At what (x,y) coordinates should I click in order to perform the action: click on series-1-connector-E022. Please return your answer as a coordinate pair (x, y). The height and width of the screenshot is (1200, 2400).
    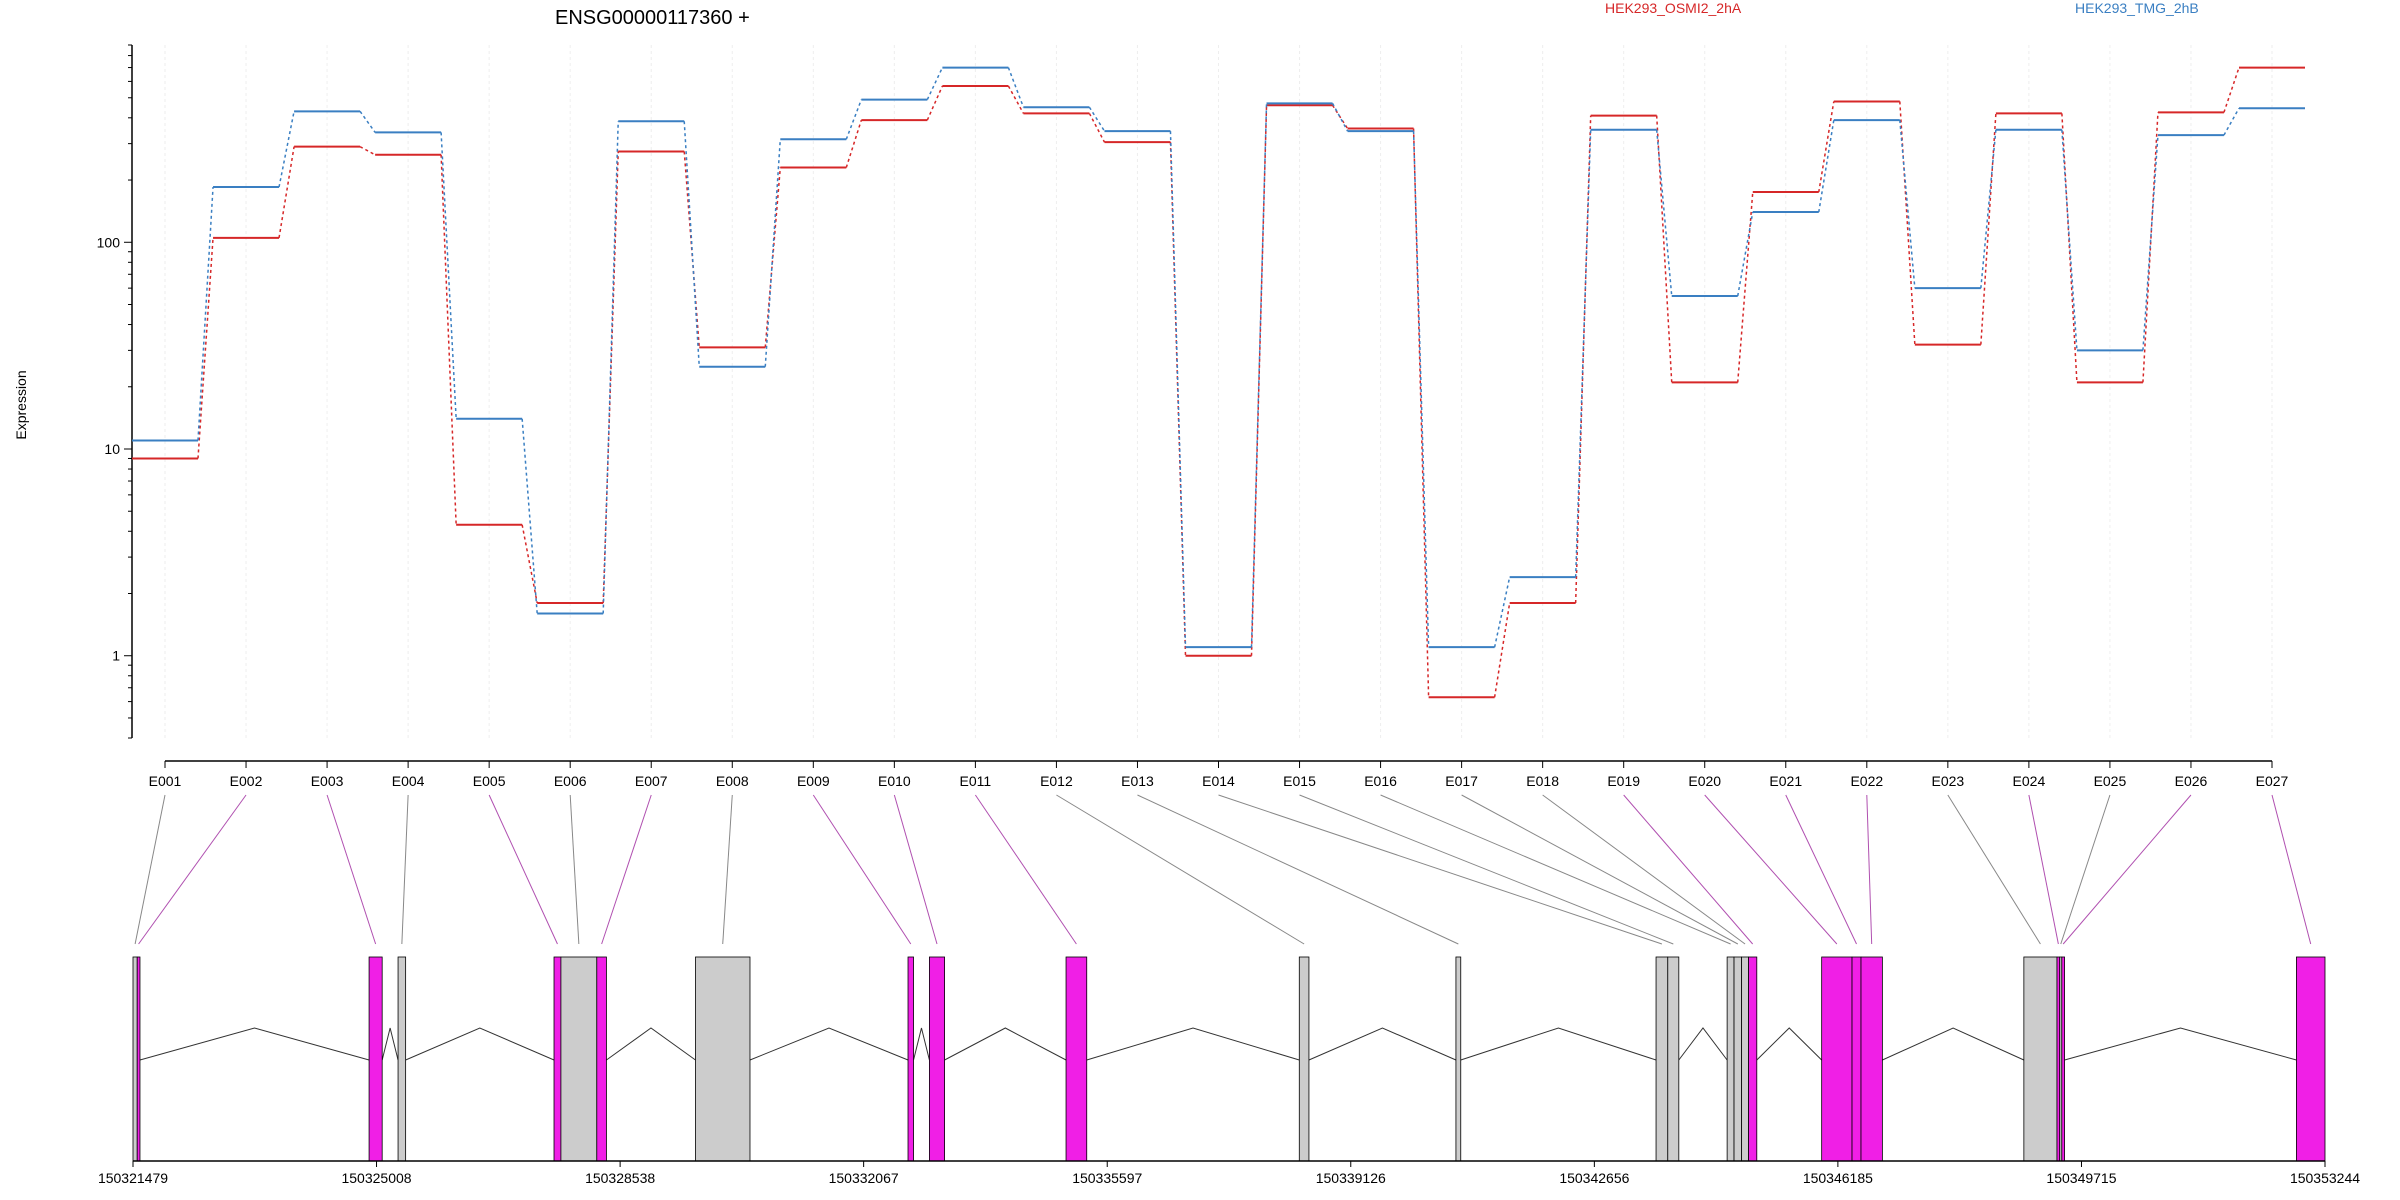
    Looking at the image, I should click on (1907, 223).